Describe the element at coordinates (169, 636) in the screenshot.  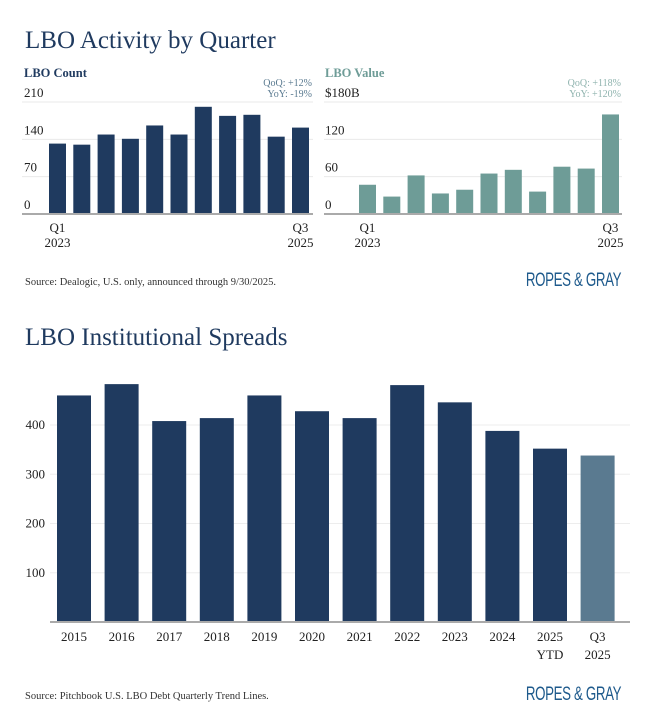
I see `x-tick-label: 2017` at that location.